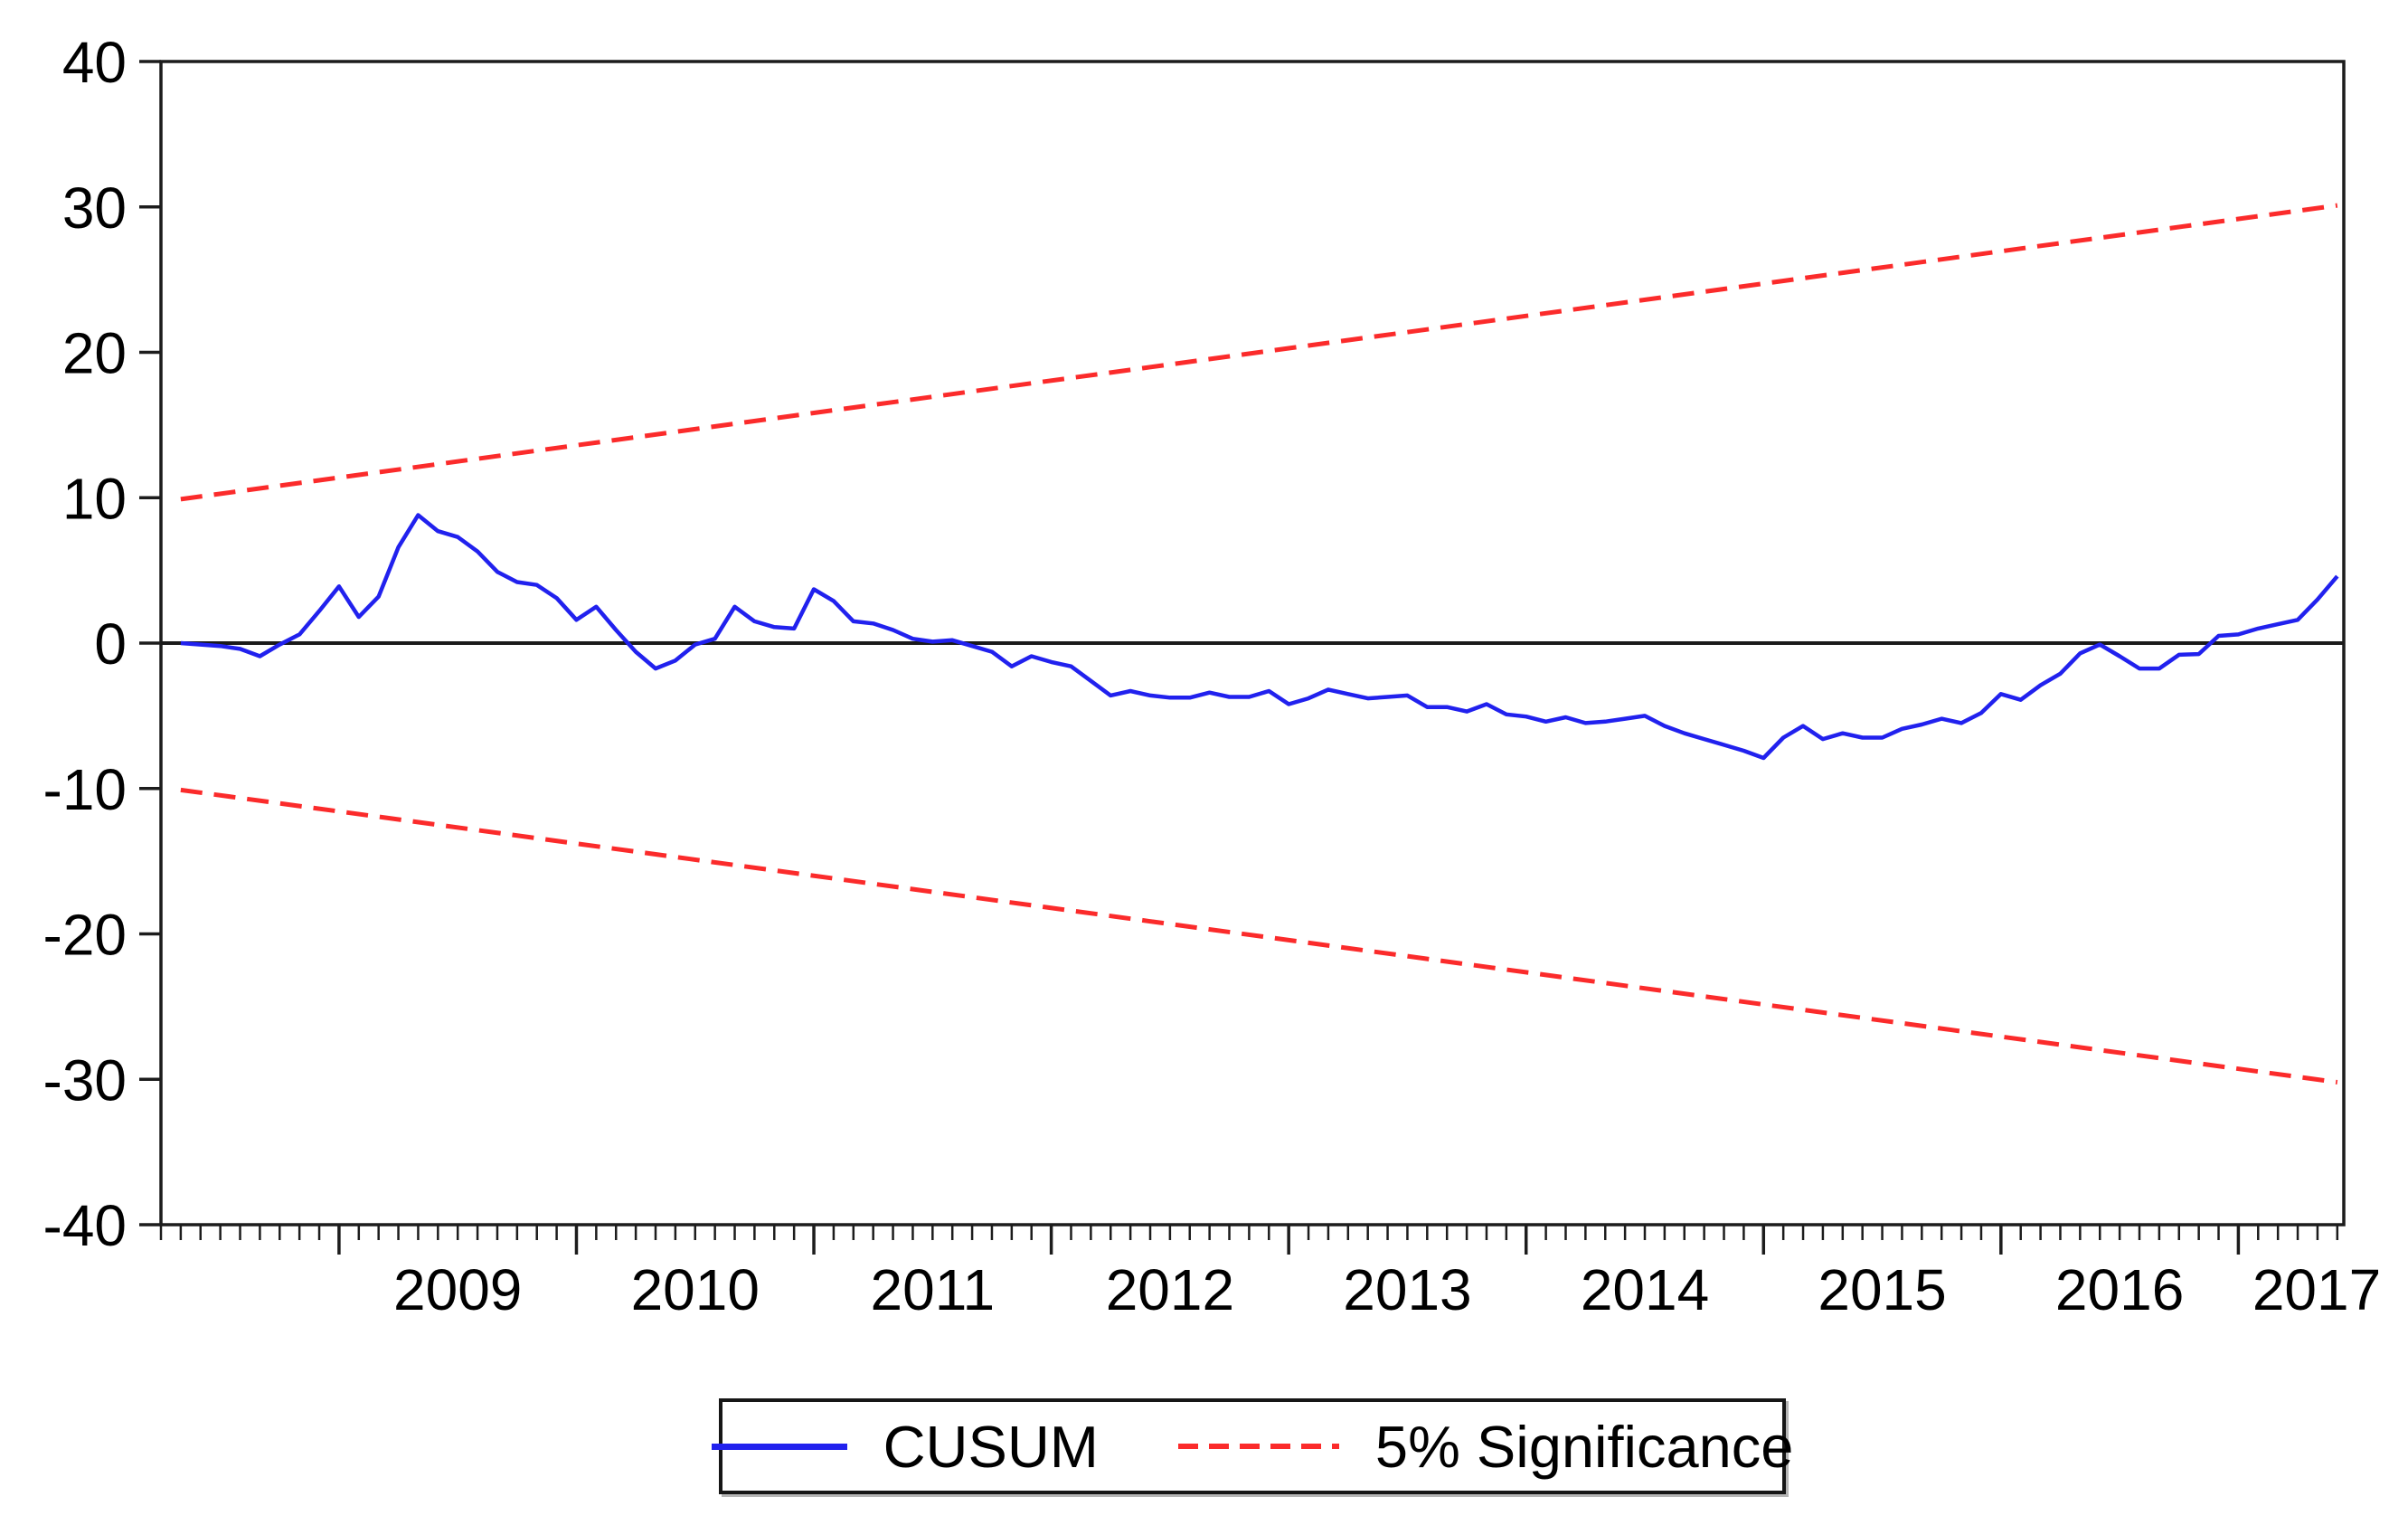 Image resolution: width=2408 pixels, height=1525 pixels. What do you see at coordinates (85, 790) in the screenshot?
I see `y-tick-label: -10` at bounding box center [85, 790].